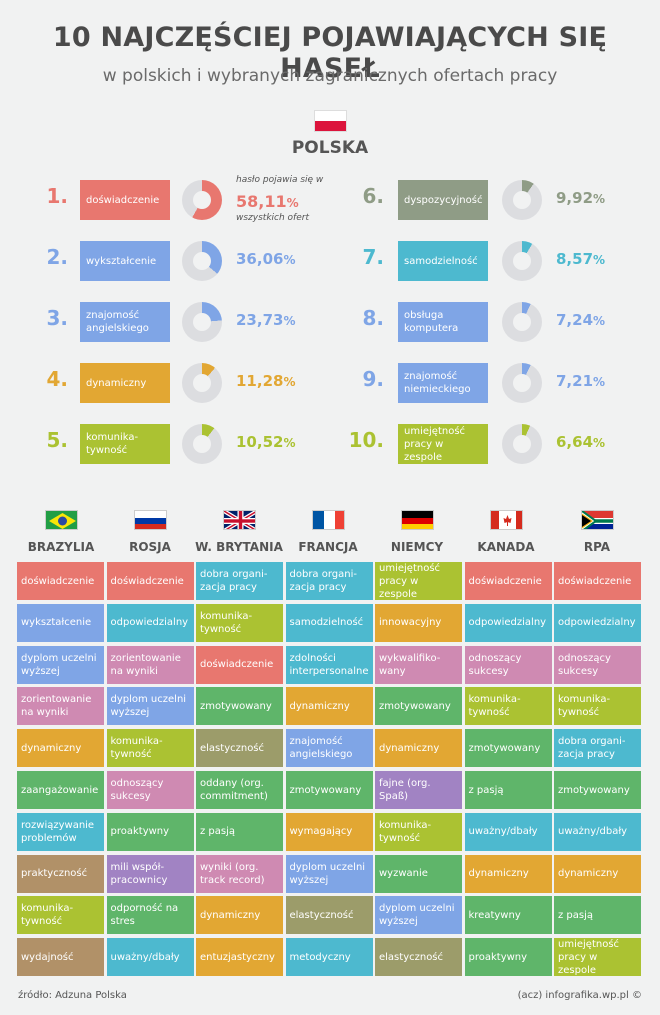  What do you see at coordinates (506, 547) in the screenshot?
I see `country-name: KANADA` at bounding box center [506, 547].